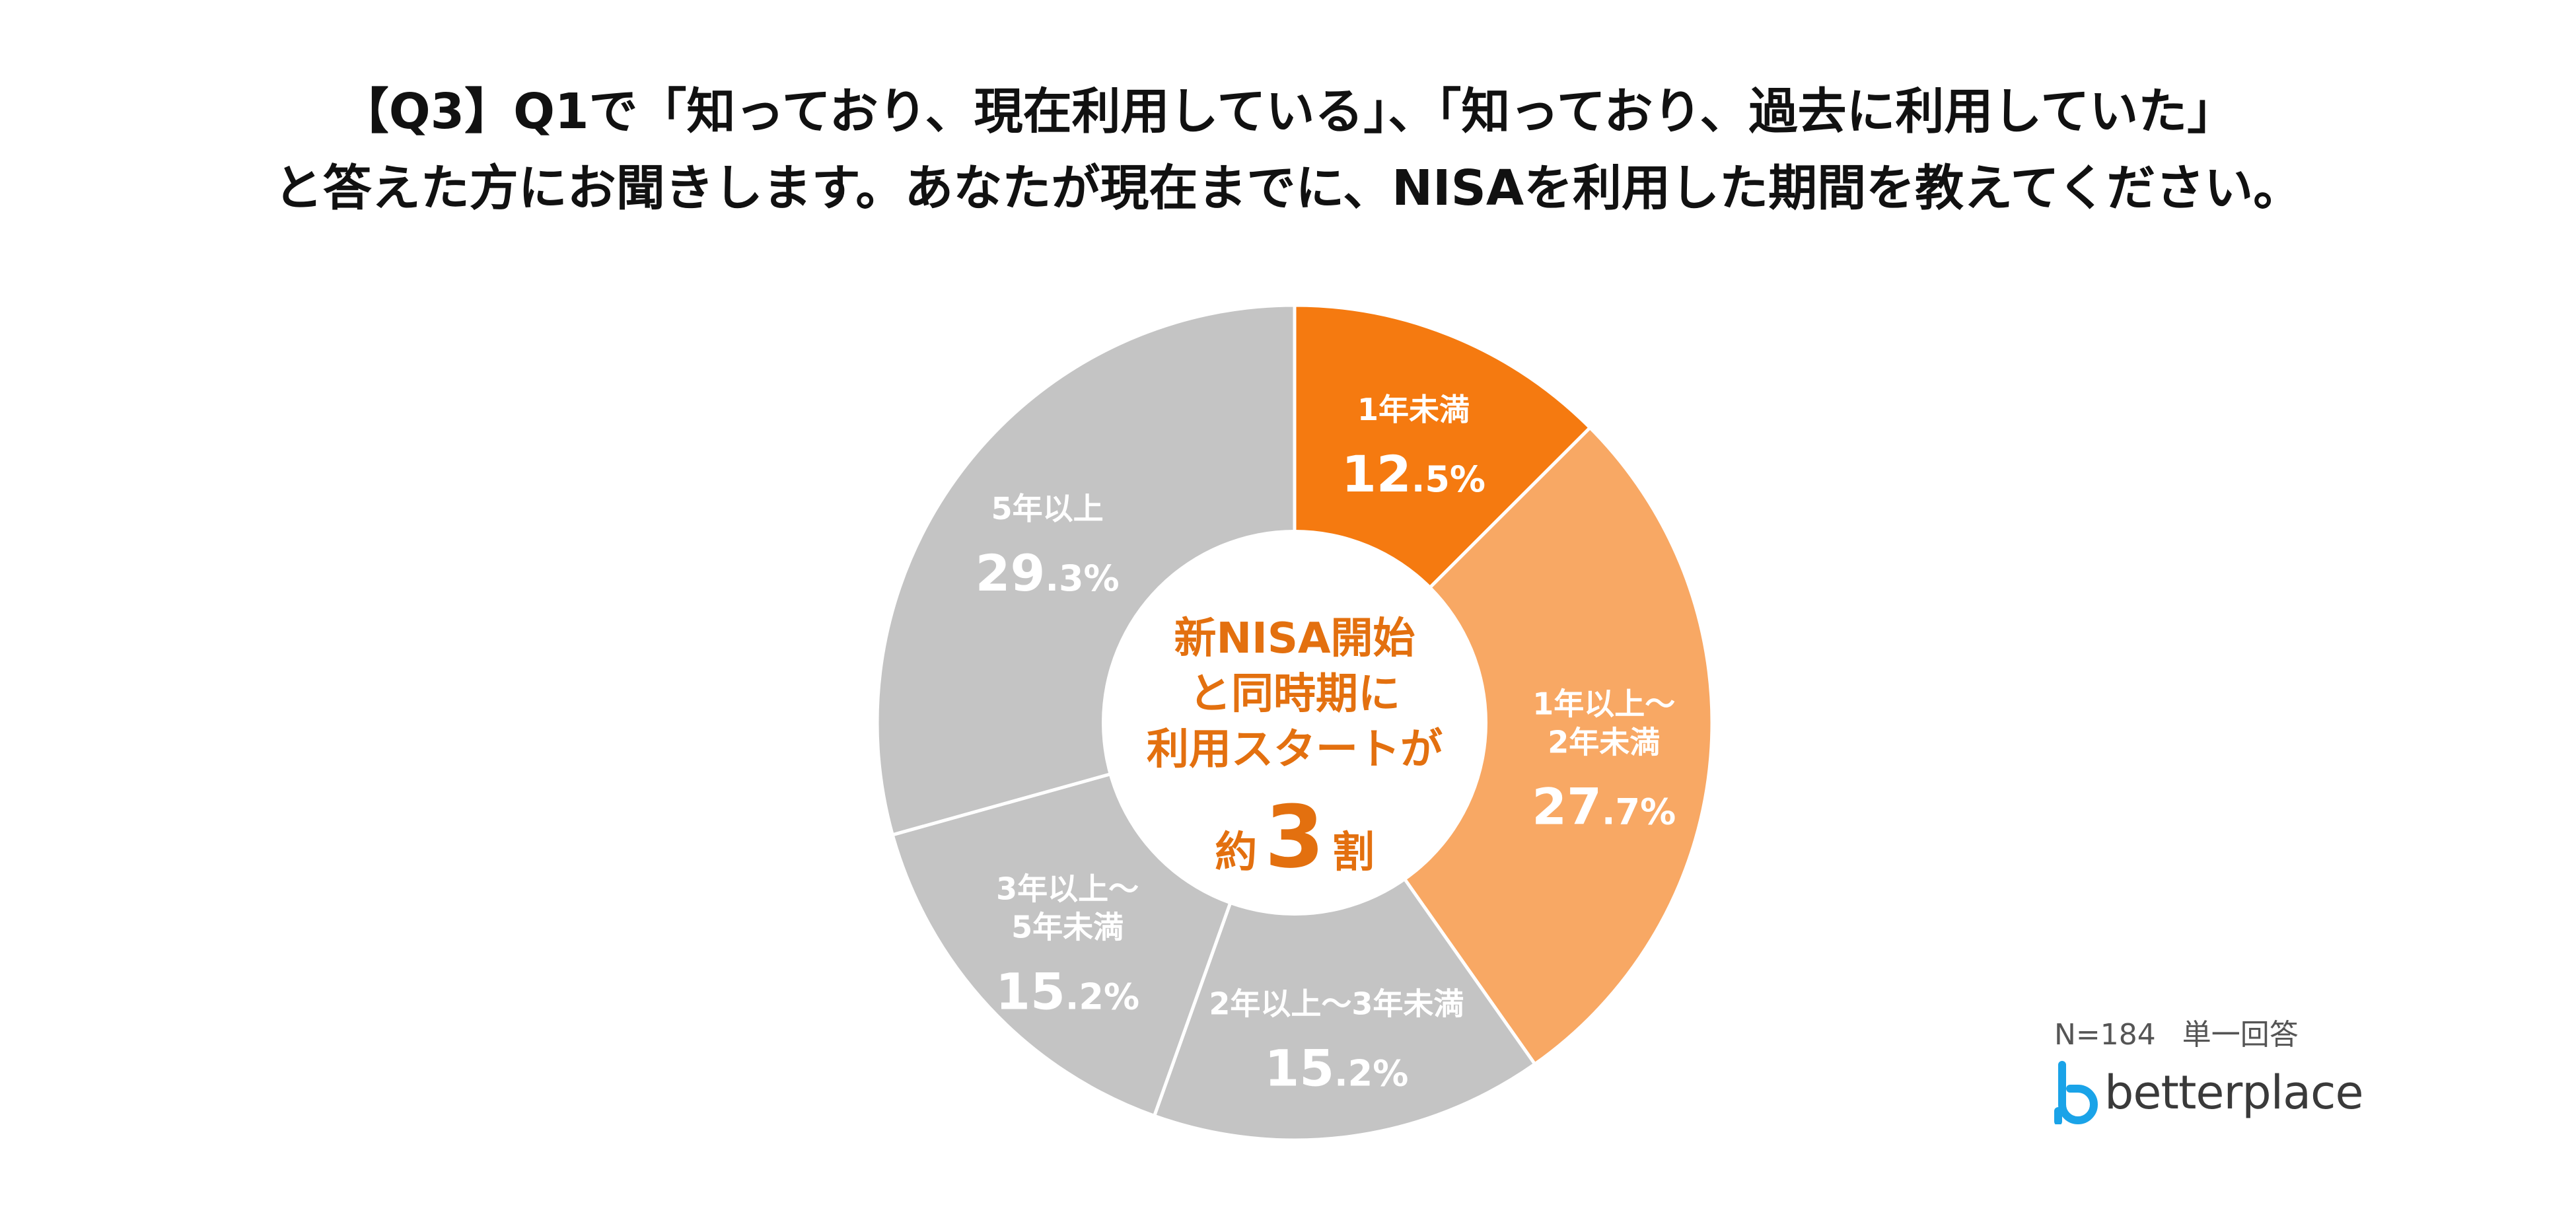 This screenshot has height=1230, width=2576. I want to click on footnote: N=184 単一回答, so click(2199, 1032).